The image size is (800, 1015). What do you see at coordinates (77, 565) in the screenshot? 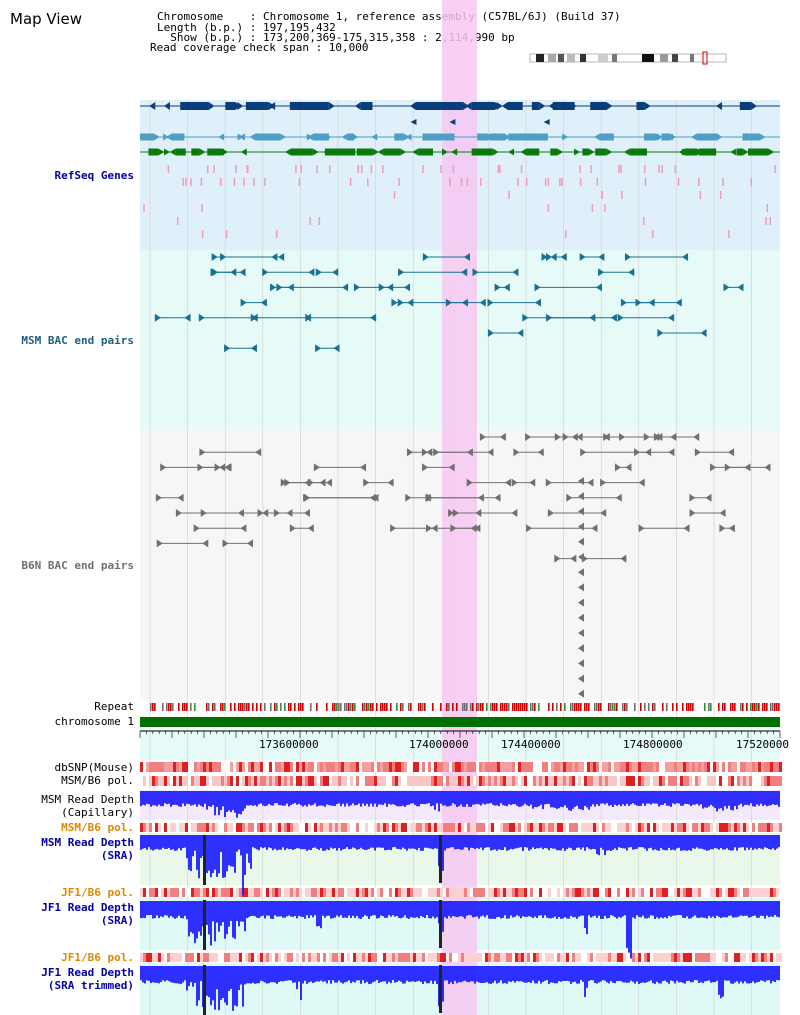
I see `track-label-b6n-bac: B6N BAC end pairs` at bounding box center [77, 565].